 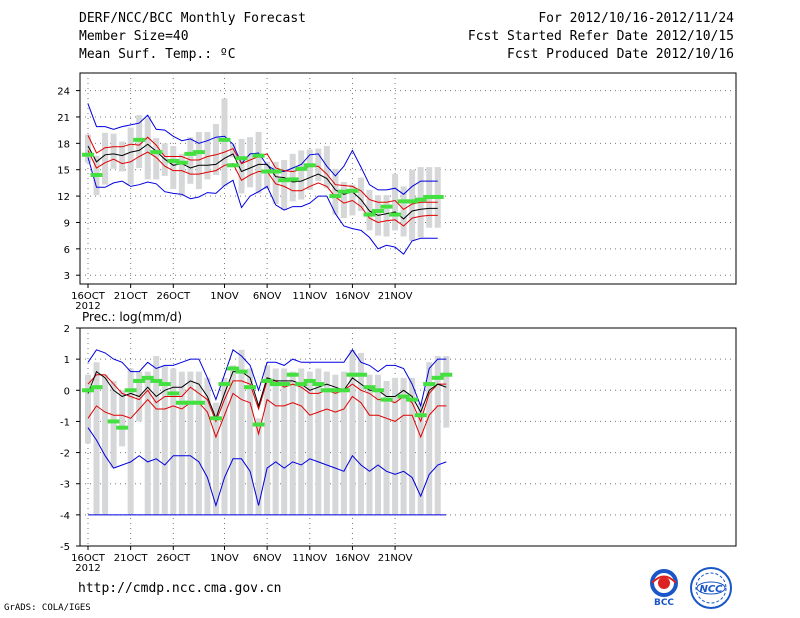 What do you see at coordinates (88, 296) in the screenshot?
I see `temp-xtick-label: 16OCT` at bounding box center [88, 296].